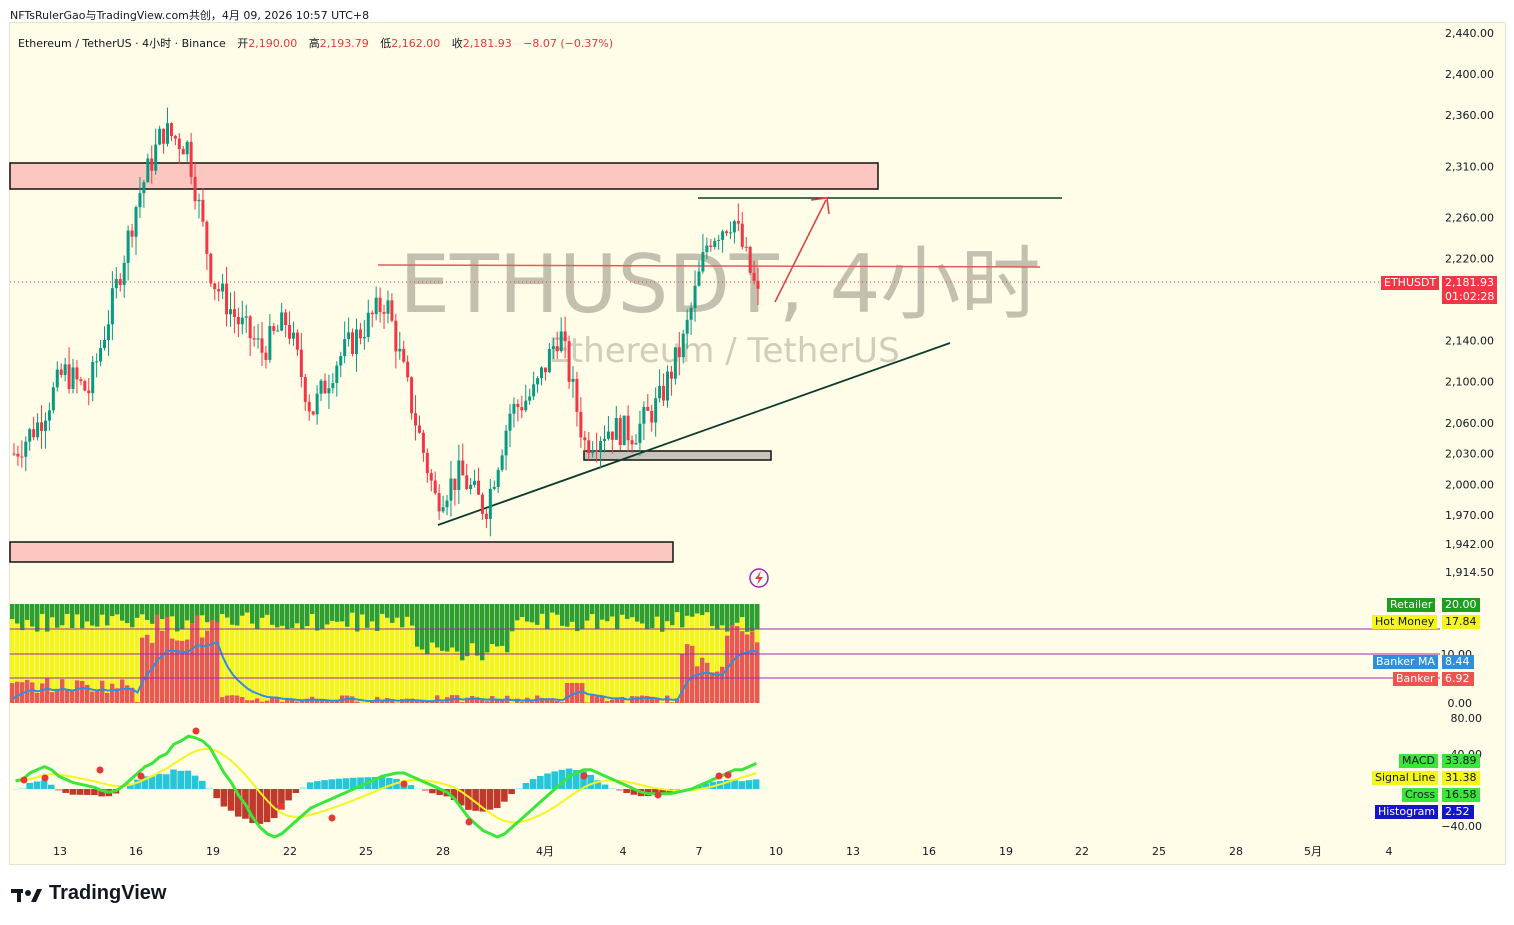 This screenshot has width=1514, height=925. Describe the element at coordinates (929, 851) in the screenshot. I see `time-tick-label: 16` at that location.